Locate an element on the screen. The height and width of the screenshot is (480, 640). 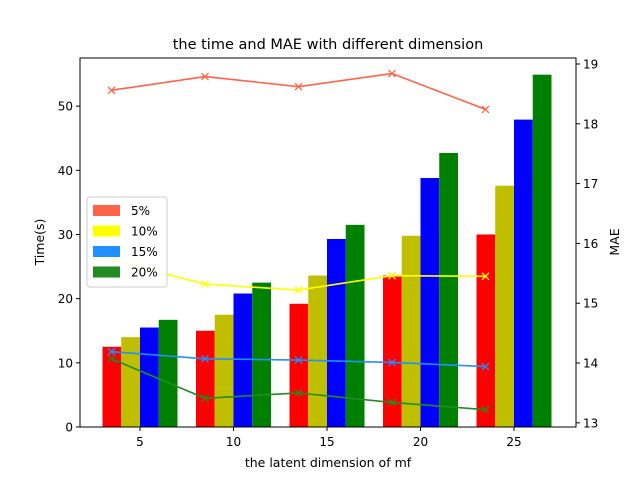
y-tick-label: 50 is located at coordinates (65, 107).